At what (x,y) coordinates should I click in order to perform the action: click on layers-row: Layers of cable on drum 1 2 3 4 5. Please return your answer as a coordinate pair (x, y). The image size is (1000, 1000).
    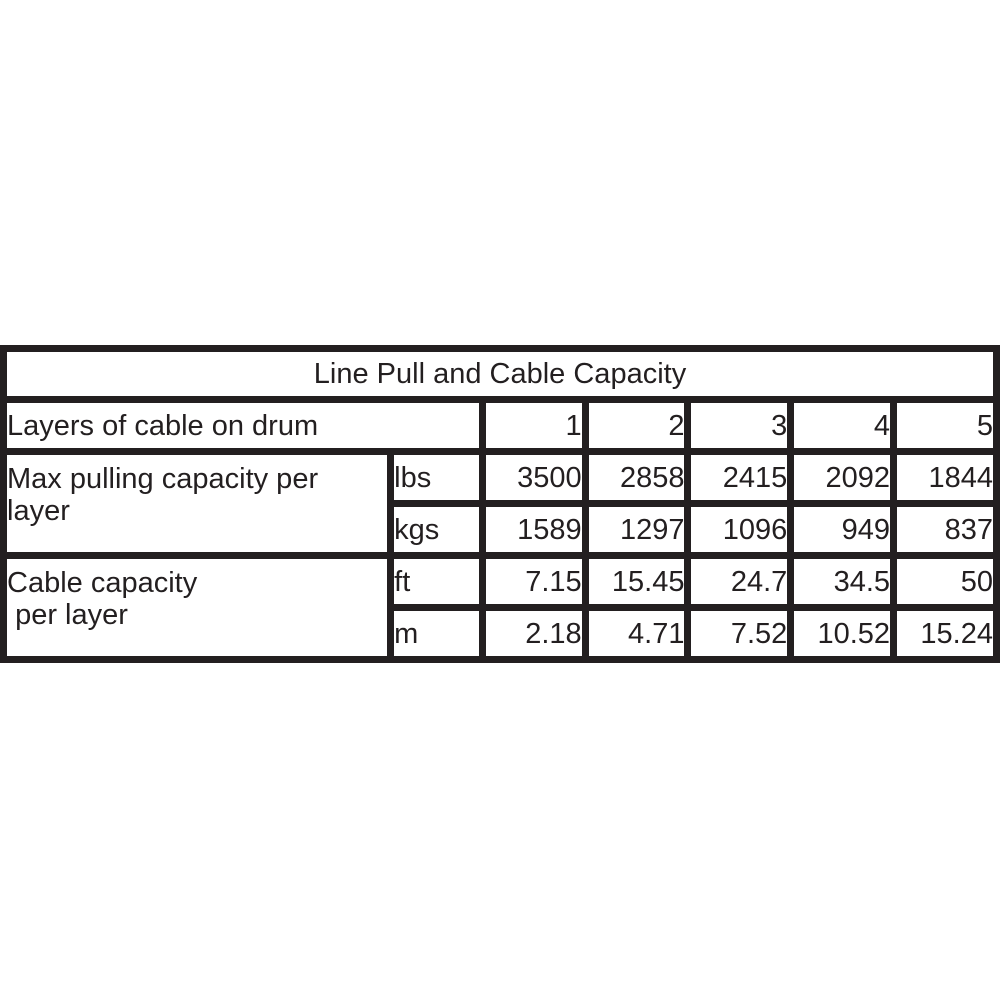
    Looking at the image, I should click on (500, 425).